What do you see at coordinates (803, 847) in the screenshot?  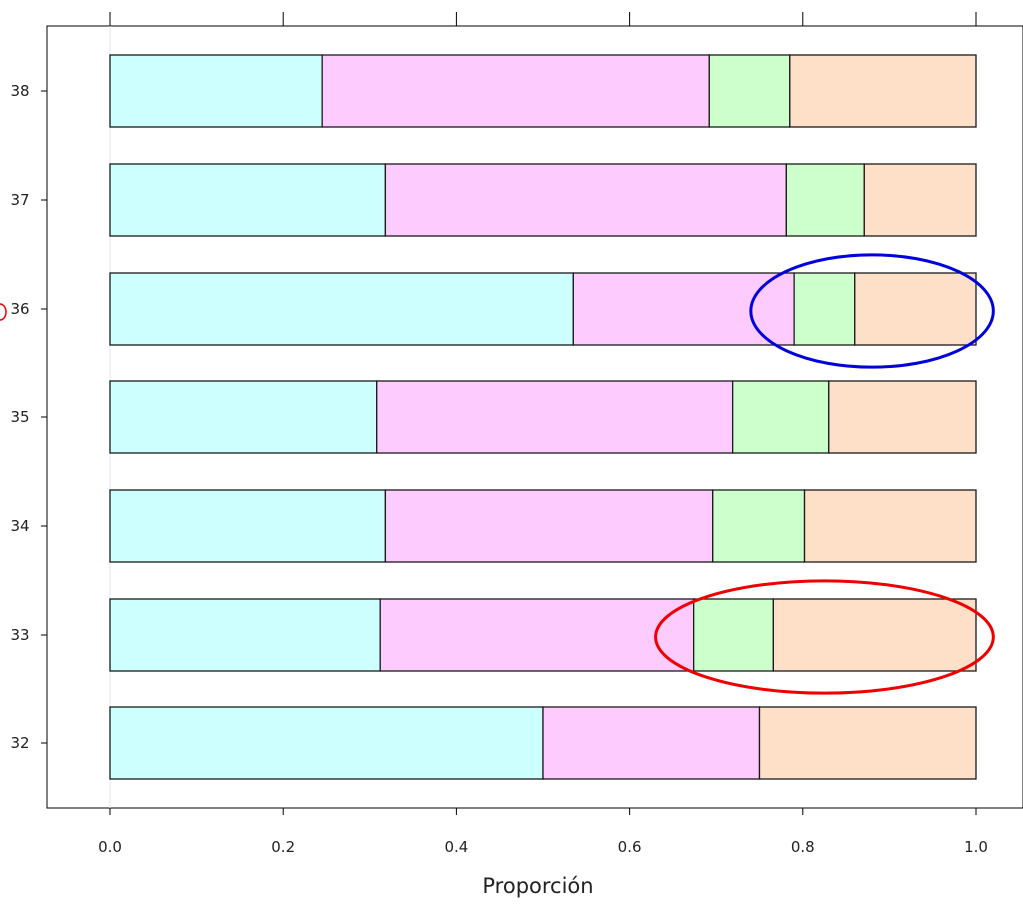 I see `x-tick-label-0.8: 0.8` at bounding box center [803, 847].